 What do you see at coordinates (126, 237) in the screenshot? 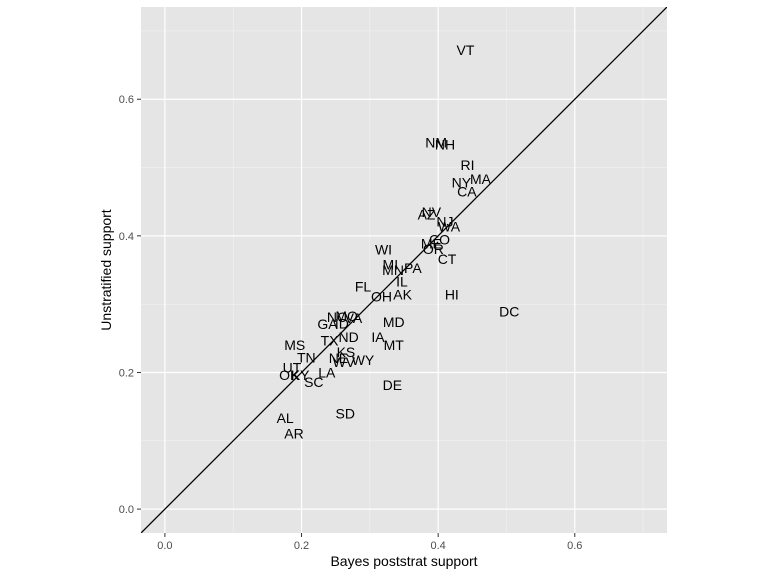
I see `y-tick-label: 0.4` at bounding box center [126, 237].